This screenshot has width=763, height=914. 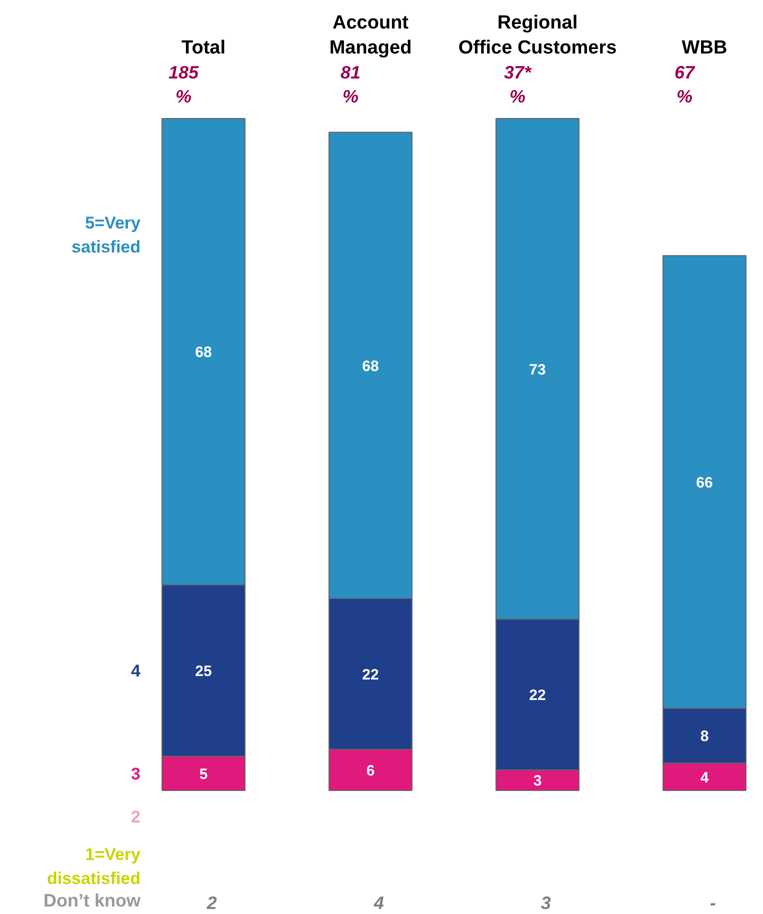 What do you see at coordinates (136, 774) in the screenshot?
I see `series-label: 3` at bounding box center [136, 774].